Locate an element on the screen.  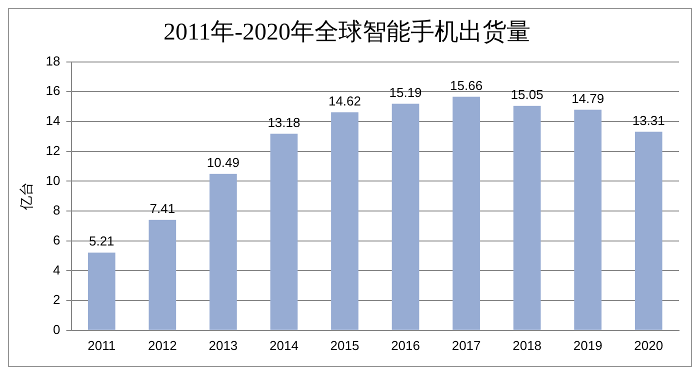
y-tick-label: 18 is located at coordinates (53, 60).